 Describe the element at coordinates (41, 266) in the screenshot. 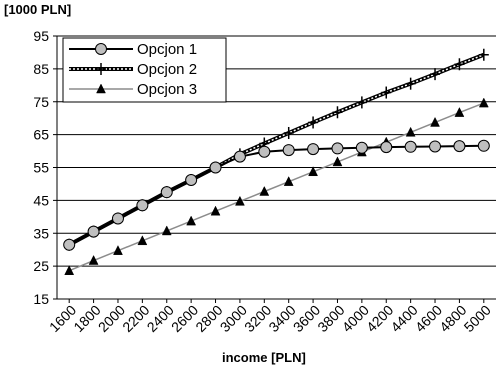

I see `y-tick-label: 25` at that location.